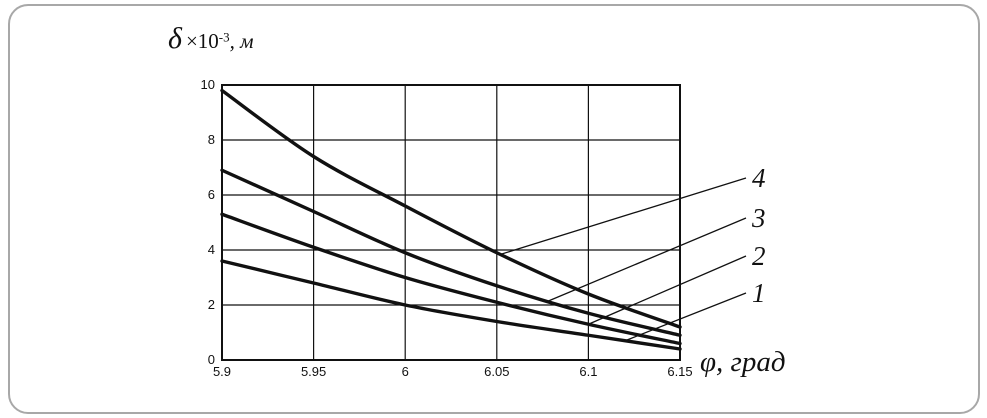 The width and height of the screenshot is (987, 418). Describe the element at coordinates (588, 371) in the screenshot. I see `x-tick-label: 6.1` at that location.